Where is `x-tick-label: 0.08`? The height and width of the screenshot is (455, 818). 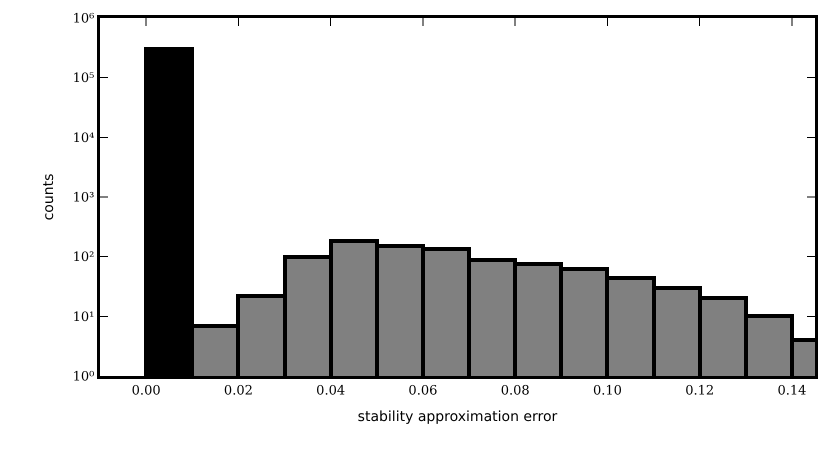 x-tick-label: 0.08 is located at coordinates (515, 391).